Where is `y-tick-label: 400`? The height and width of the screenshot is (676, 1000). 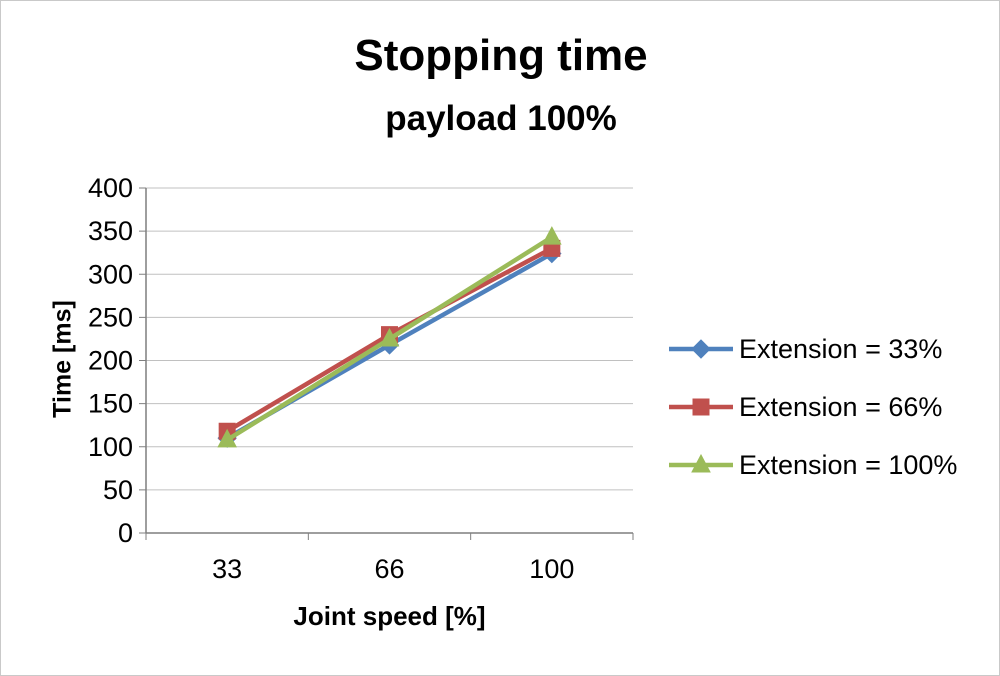
y-tick-label: 400 is located at coordinates (110, 188).